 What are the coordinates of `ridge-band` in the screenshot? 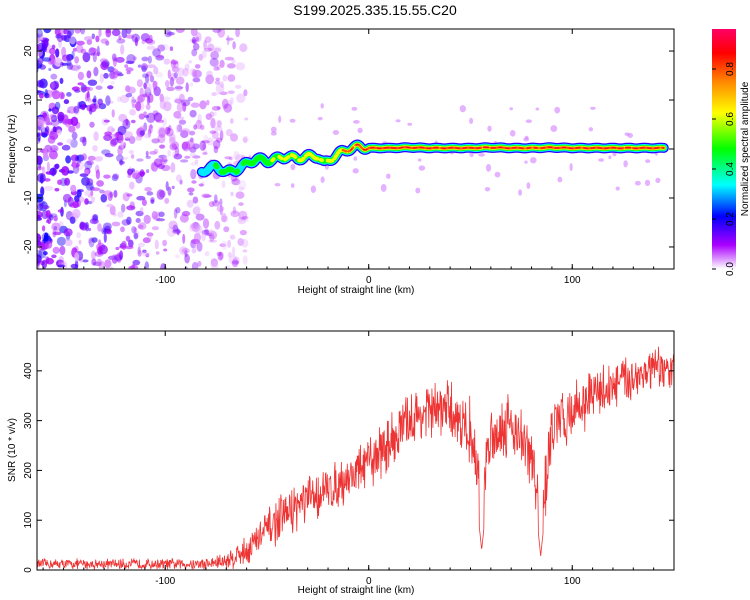 It's located at (507, 147).